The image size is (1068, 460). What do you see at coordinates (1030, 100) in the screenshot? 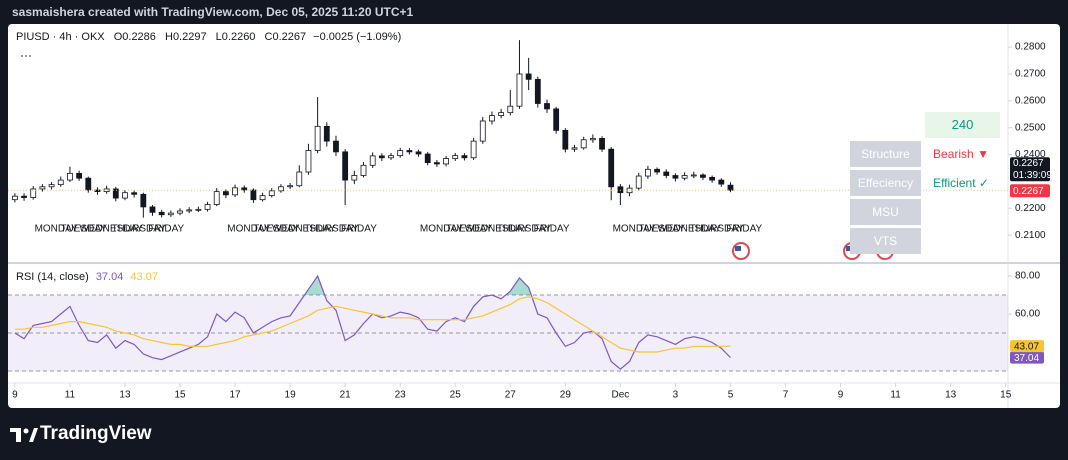
I see `y-tick-label: 0.2600` at bounding box center [1030, 100].